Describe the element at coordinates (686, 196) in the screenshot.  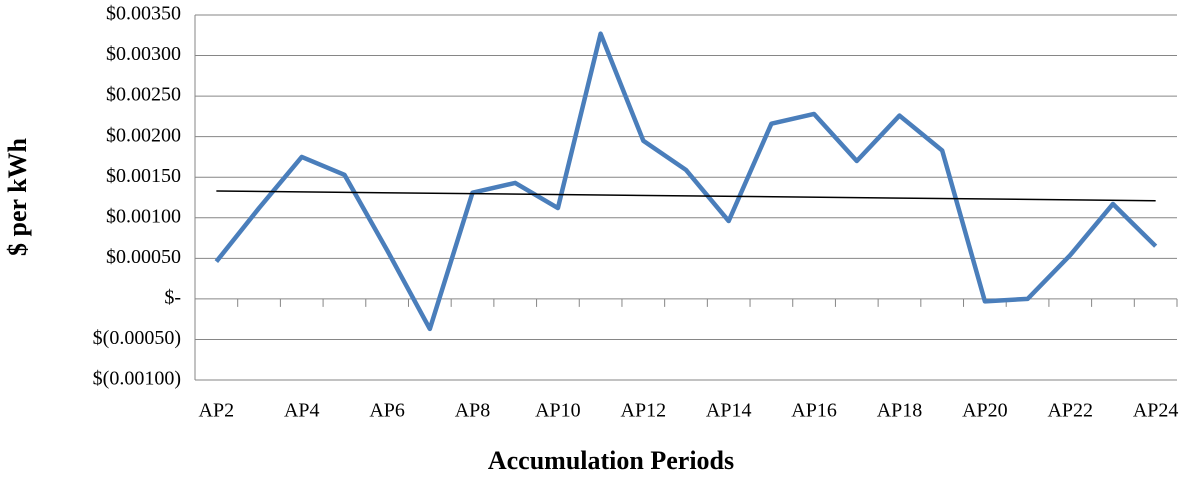
I see `trendline` at that location.